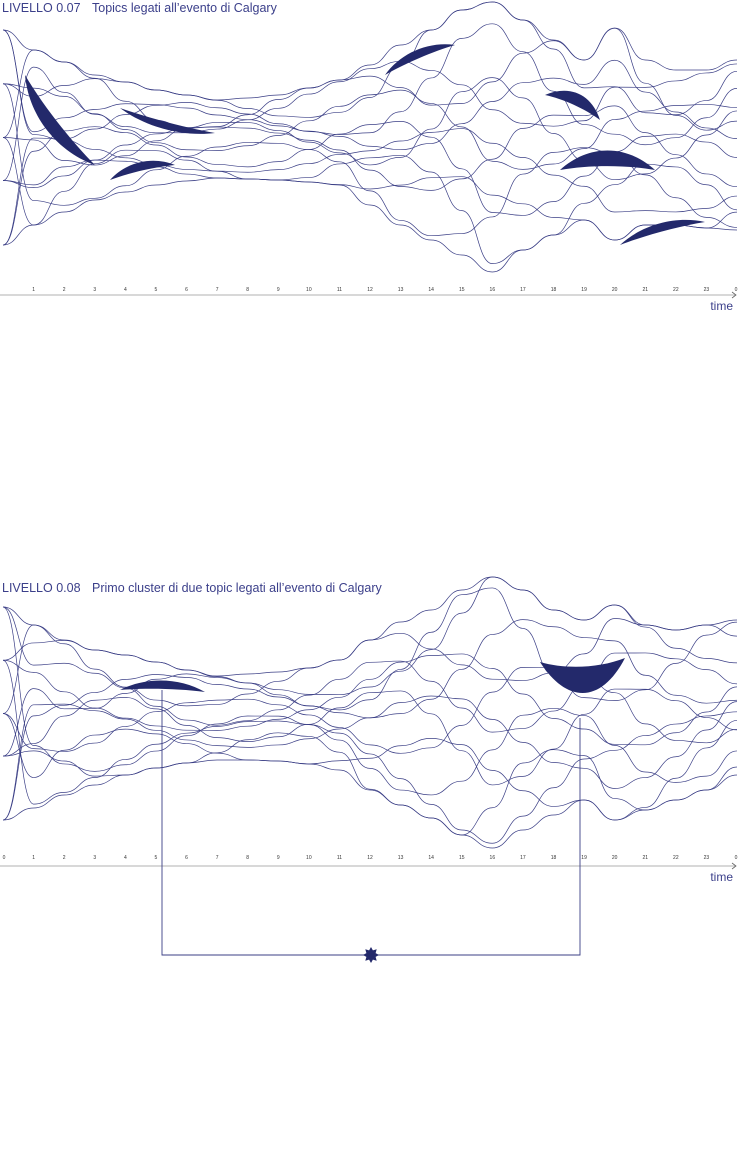 Image resolution: width=740 pixels, height=1149 pixels. I want to click on level-label: LIVELLO 0.07, so click(41, 8).